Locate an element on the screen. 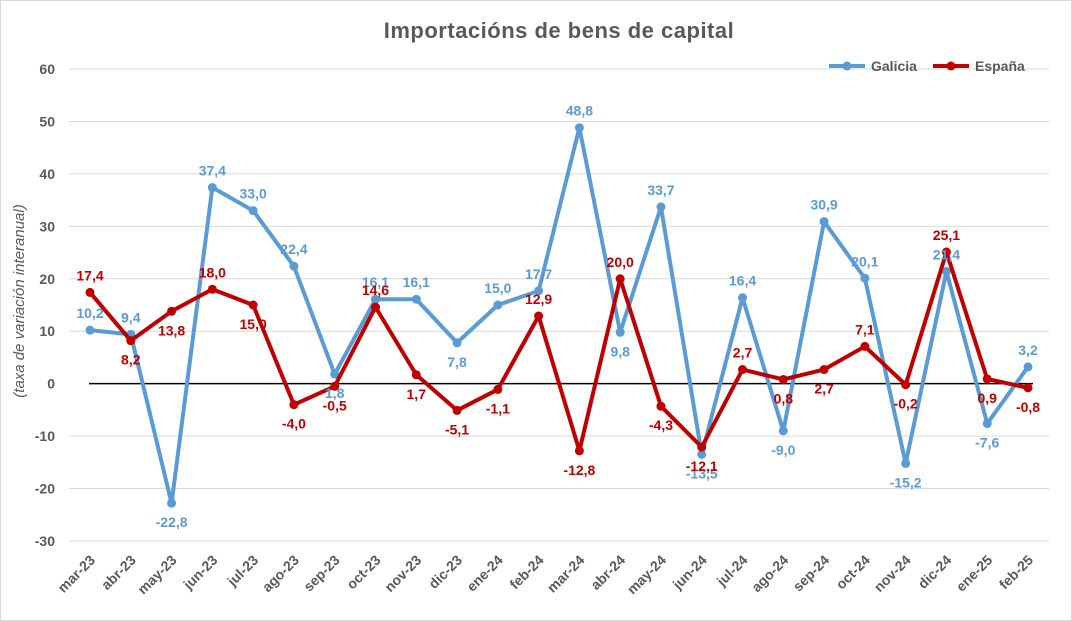  data-label: 17,4 is located at coordinates (89, 275).